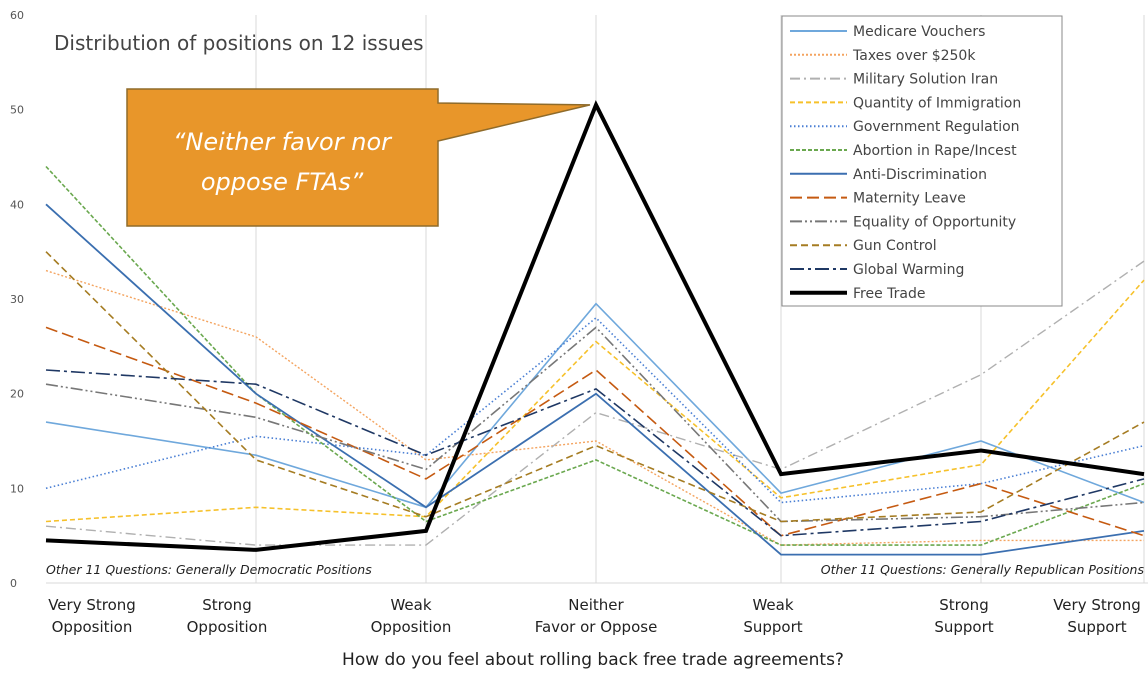  Describe the element at coordinates (895, 246) in the screenshot. I see `legend-label: Gun Control` at that location.